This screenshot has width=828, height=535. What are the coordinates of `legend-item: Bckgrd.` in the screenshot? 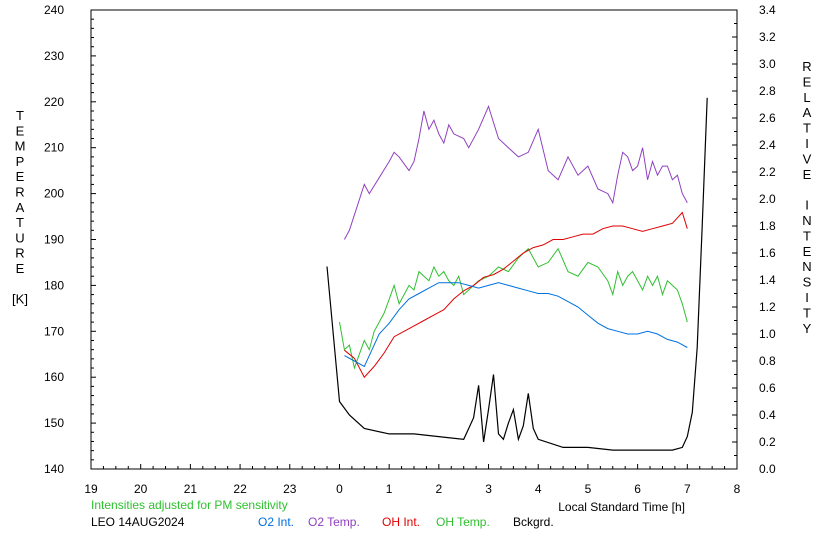 It's located at (533, 522).